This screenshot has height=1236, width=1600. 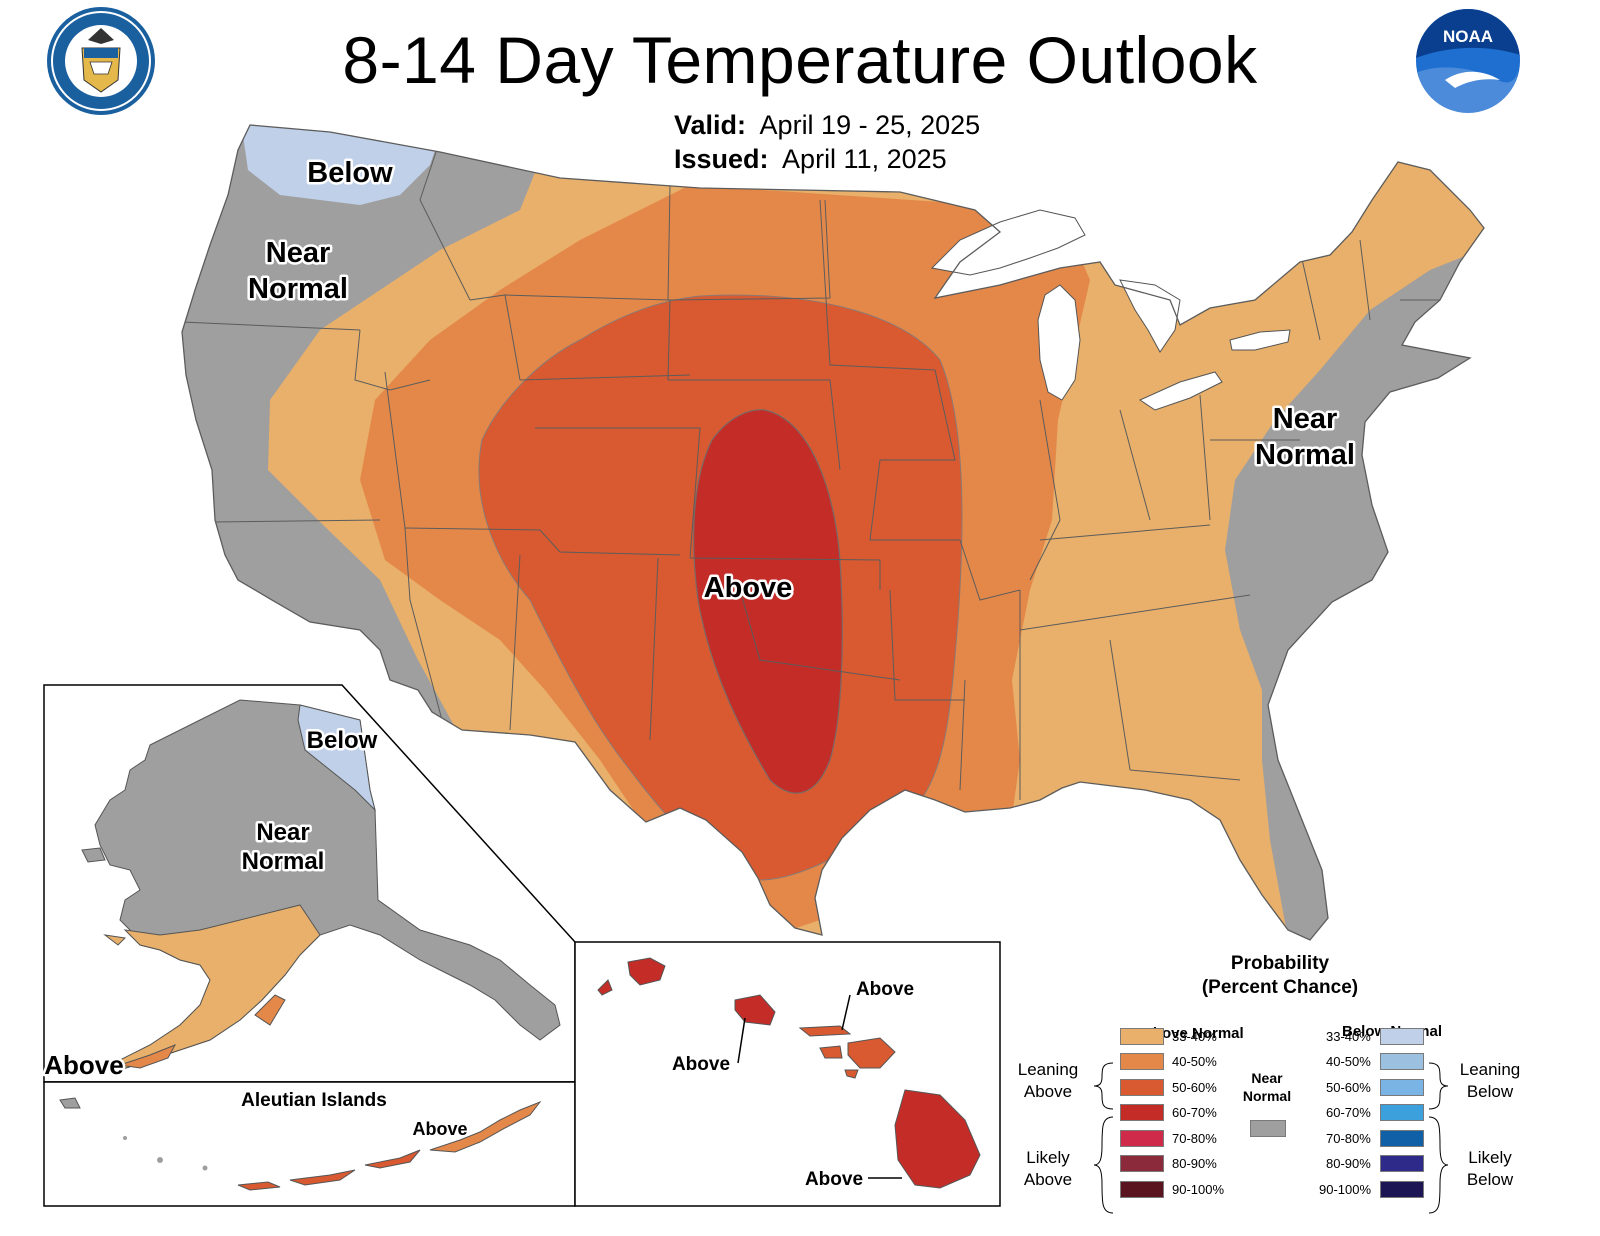 What do you see at coordinates (101, 61) in the screenshot?
I see `commerce-seal` at bounding box center [101, 61].